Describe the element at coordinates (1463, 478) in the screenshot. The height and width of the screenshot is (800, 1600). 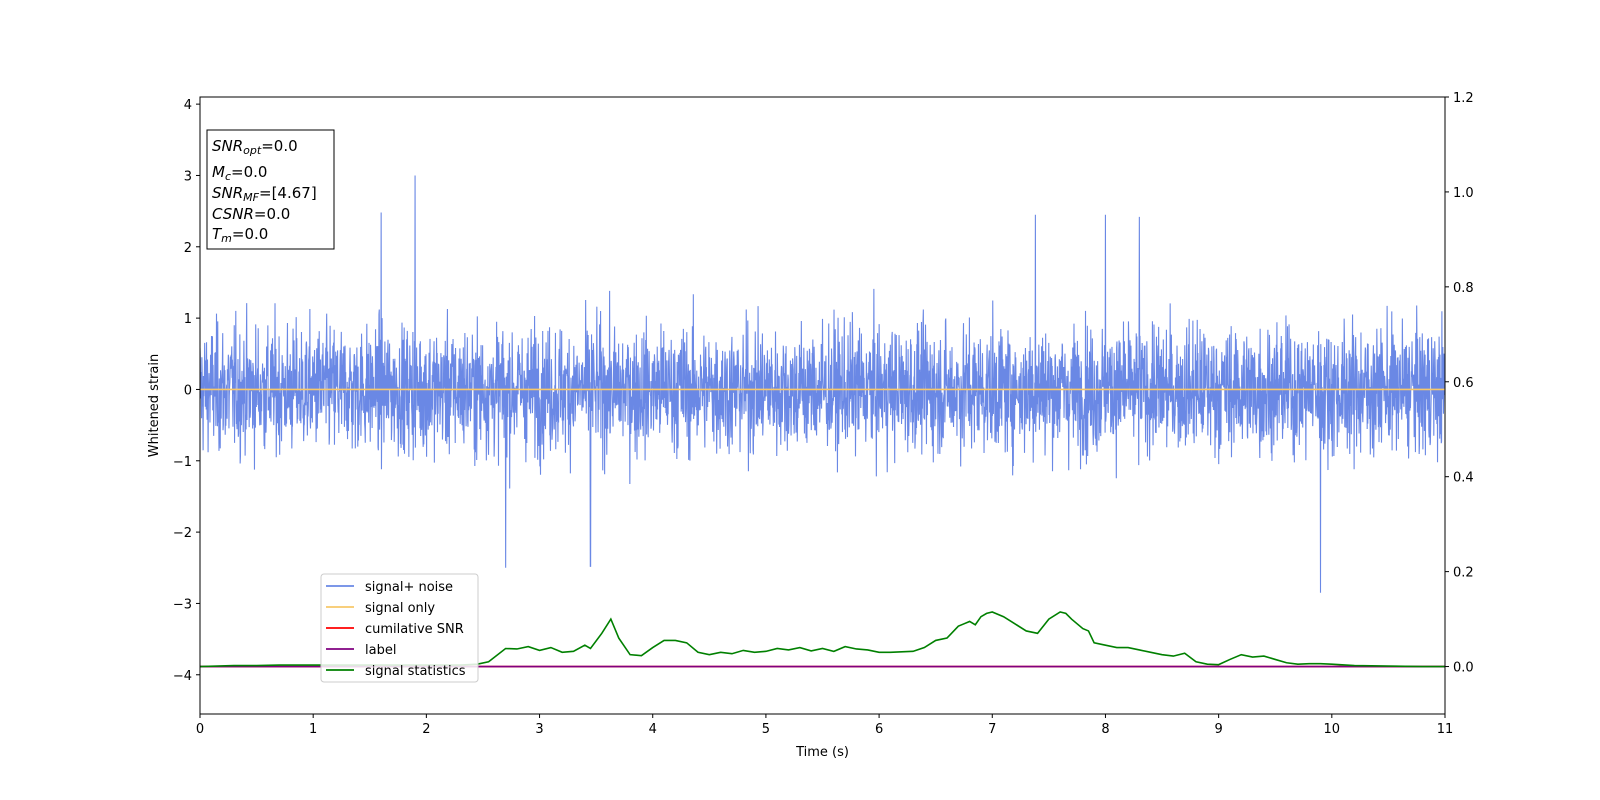
I see `y2-tick-label: 0.4` at that location.